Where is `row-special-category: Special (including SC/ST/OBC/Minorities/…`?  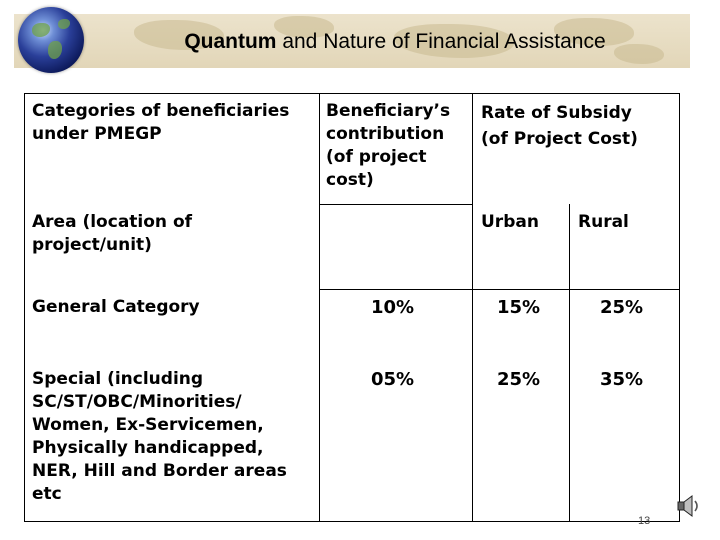
row-special-category: Special (including SC/ST/OBC/Minorities/… is located at coordinates (159, 436).